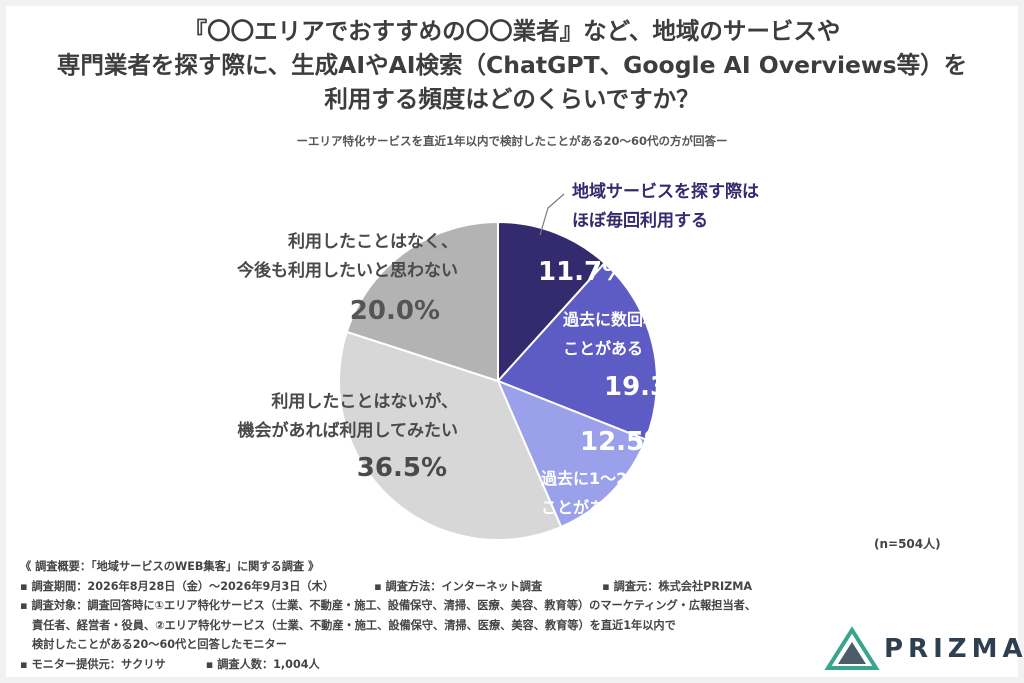 This screenshot has width=1024, height=683. I want to click on slice-value-3: 12.5%, so click(625, 442).